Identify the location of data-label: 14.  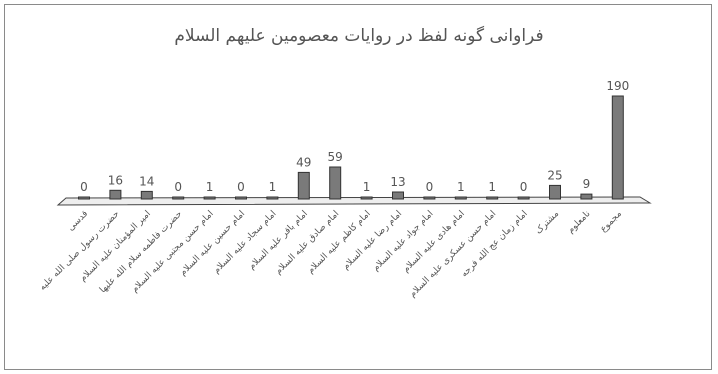
(146, 181).